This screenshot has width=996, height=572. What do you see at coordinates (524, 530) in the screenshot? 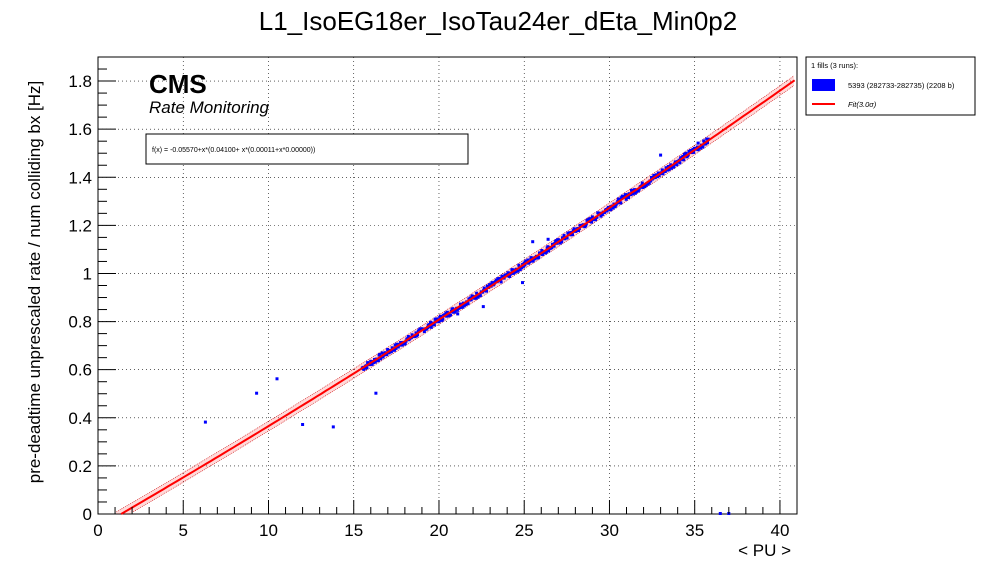
I see `x-tick-label: 25` at bounding box center [524, 530].